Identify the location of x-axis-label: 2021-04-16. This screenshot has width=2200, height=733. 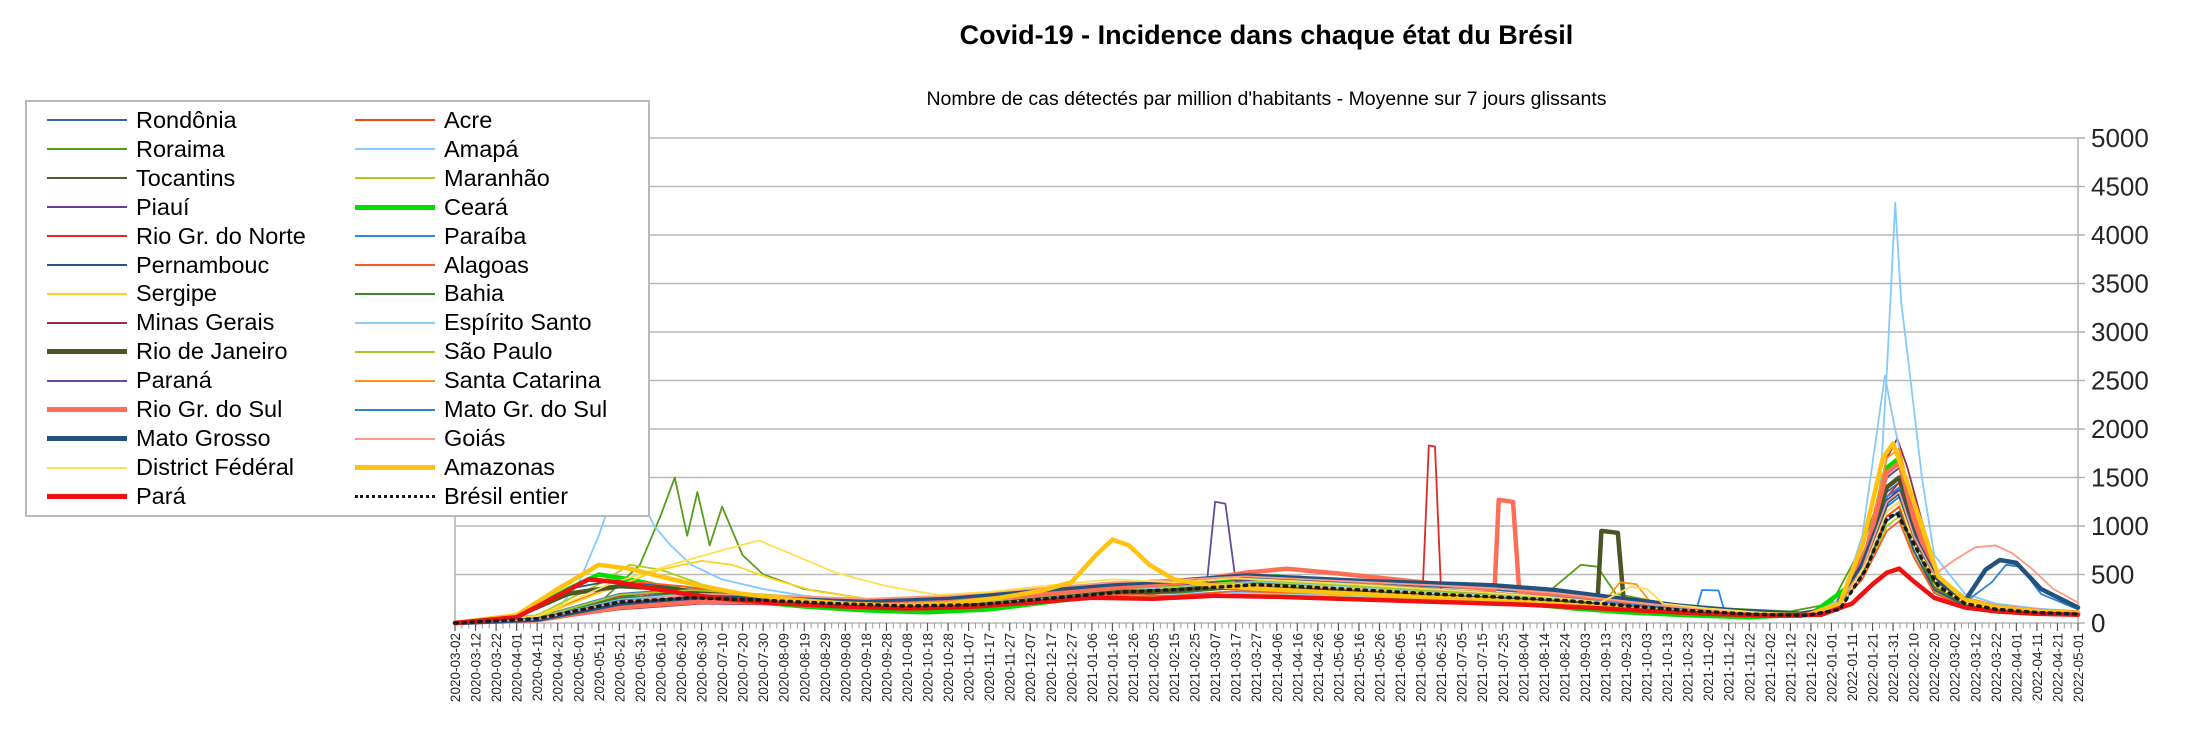
(1297, 667).